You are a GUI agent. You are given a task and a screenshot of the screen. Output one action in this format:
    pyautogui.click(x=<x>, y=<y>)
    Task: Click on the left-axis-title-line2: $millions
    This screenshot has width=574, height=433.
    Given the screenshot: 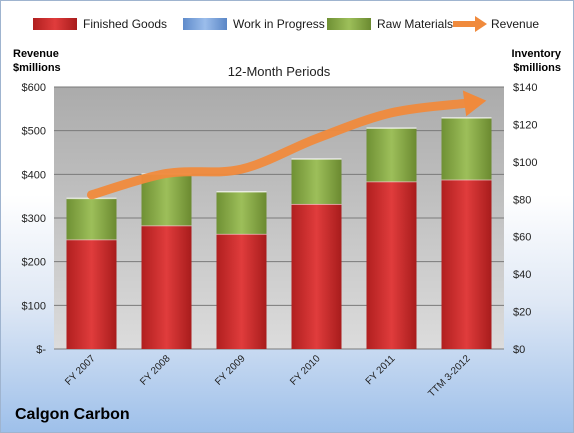 What is the action you would take?
    pyautogui.click(x=37, y=68)
    